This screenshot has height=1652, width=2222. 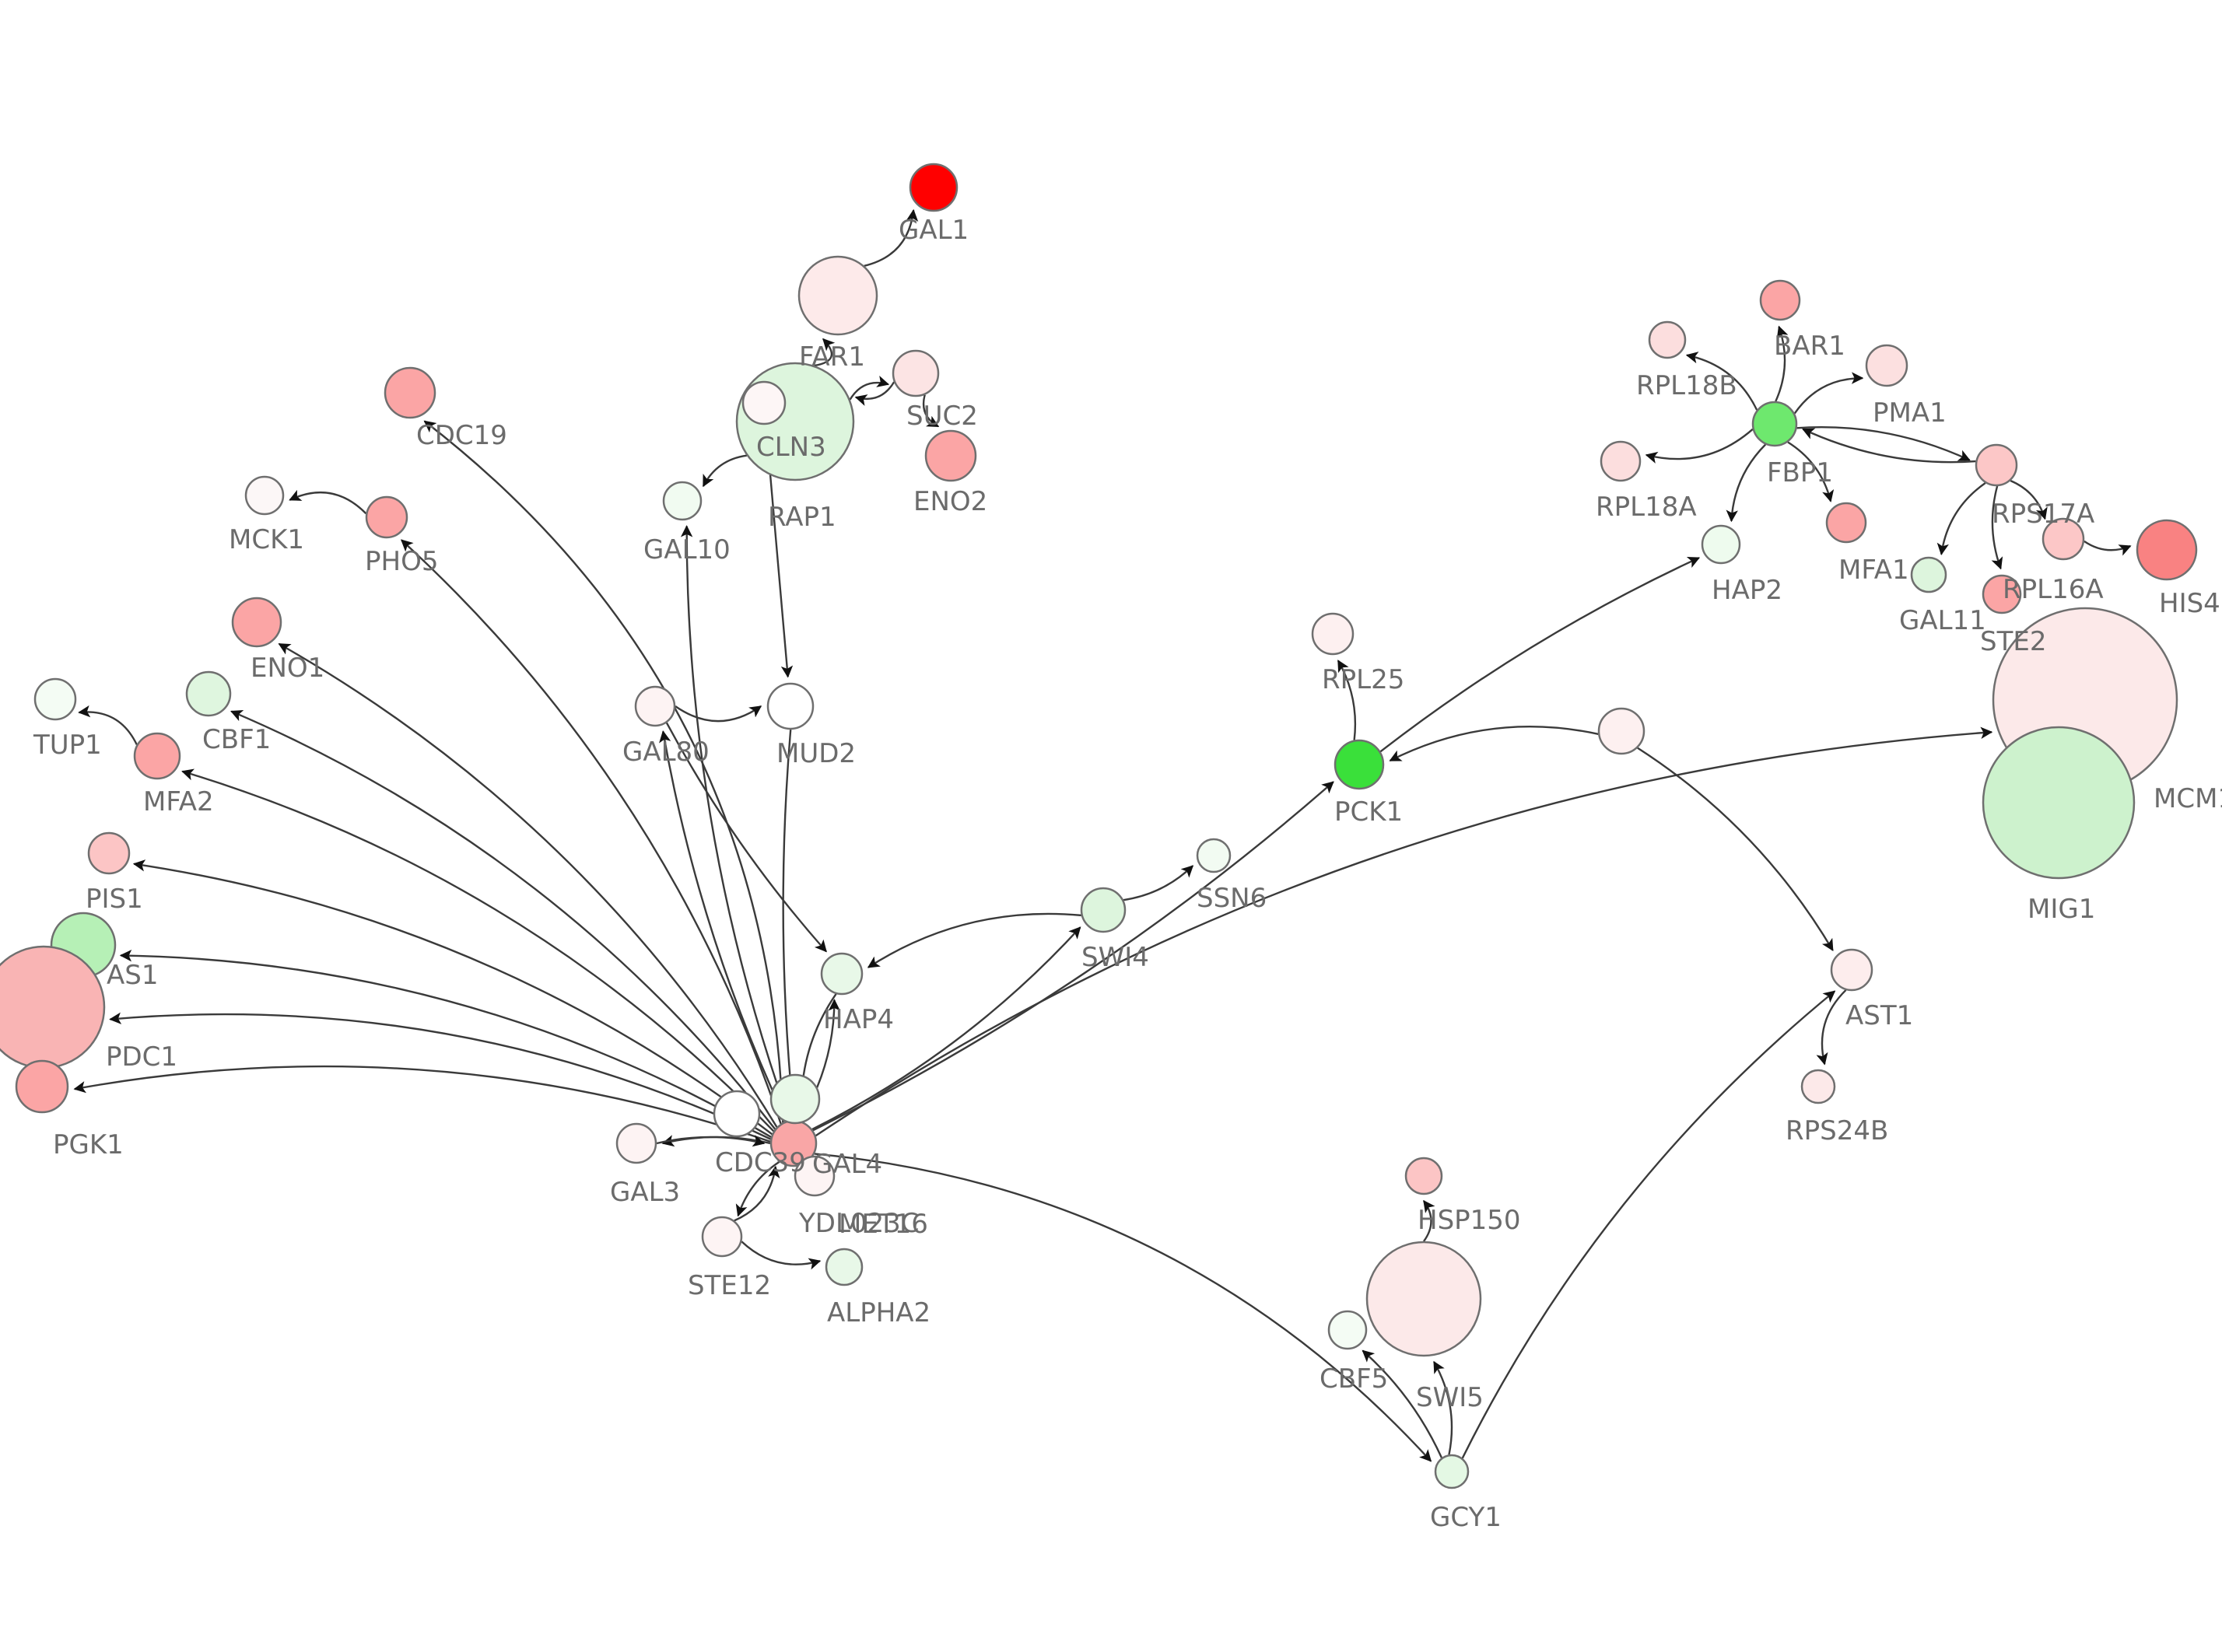 I want to click on gene-node-met16, so click(x=795, y=1099).